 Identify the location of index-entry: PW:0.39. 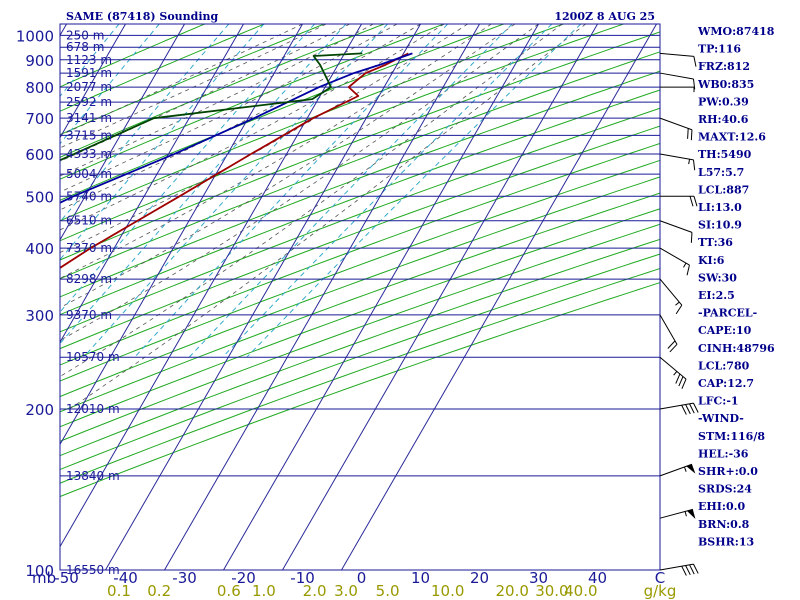
(723, 101).